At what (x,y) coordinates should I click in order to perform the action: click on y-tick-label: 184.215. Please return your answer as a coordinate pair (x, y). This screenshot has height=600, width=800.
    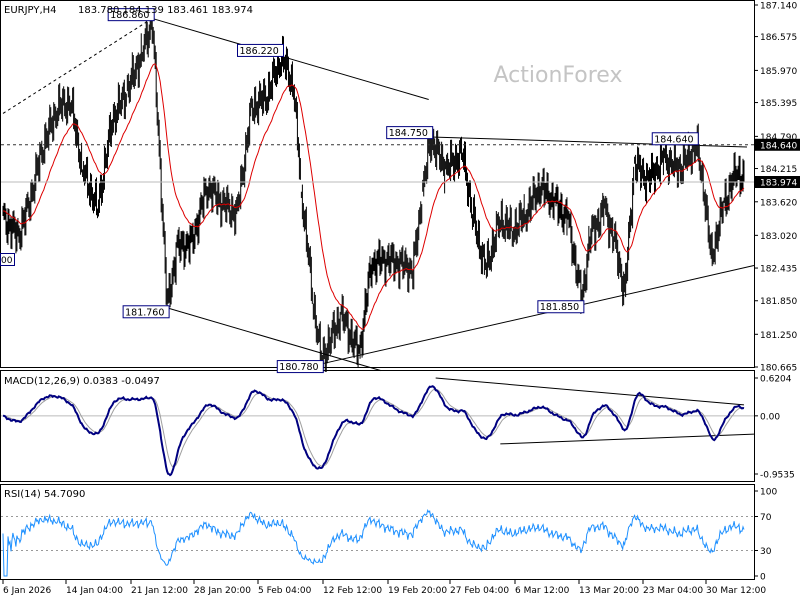
    Looking at the image, I should click on (778, 170).